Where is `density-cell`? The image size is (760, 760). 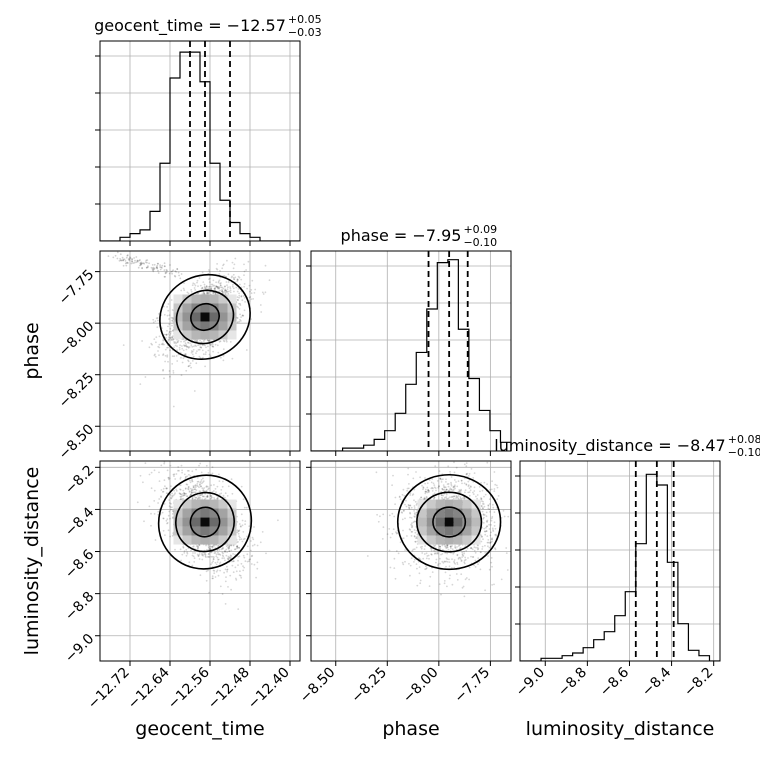 density-cell is located at coordinates (214, 299).